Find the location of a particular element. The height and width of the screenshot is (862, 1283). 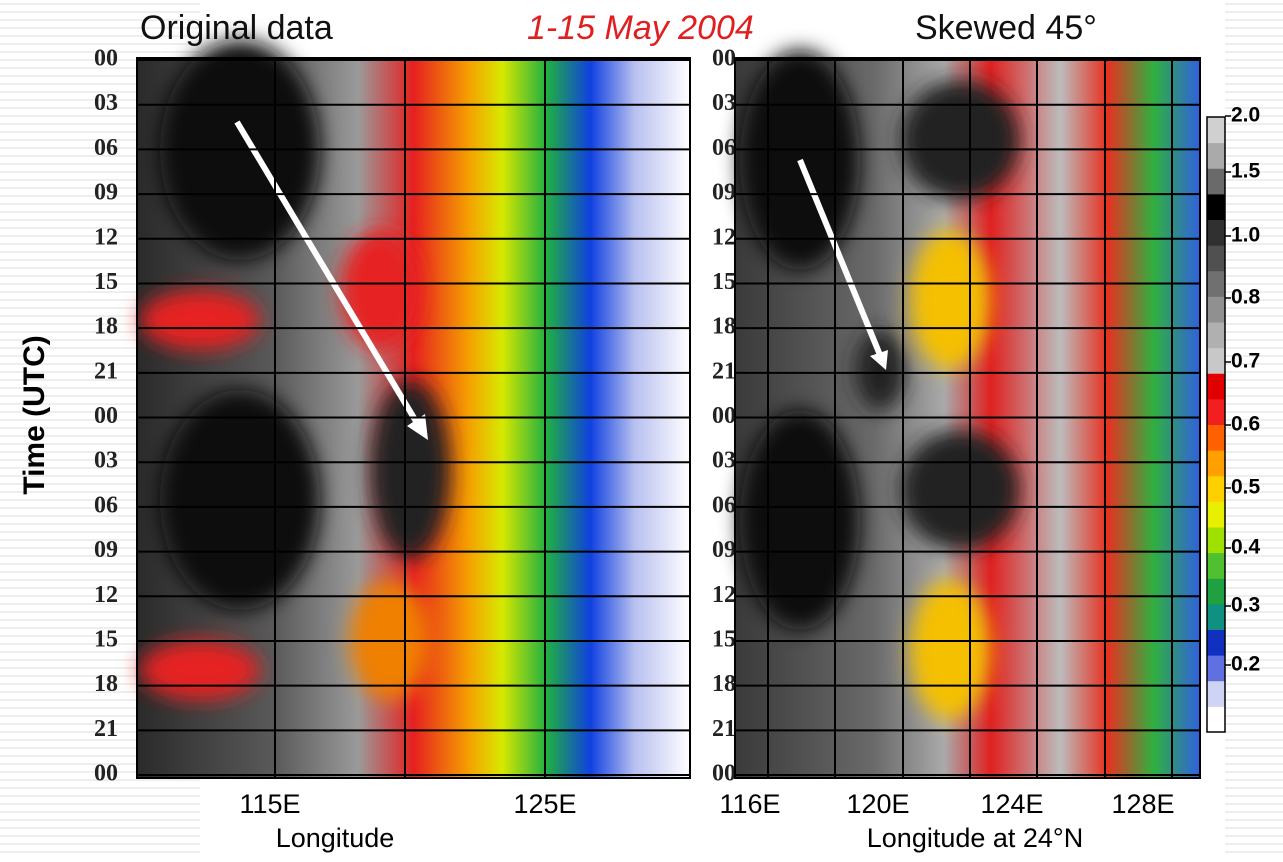

colorbar-label: 0.8 is located at coordinates (1246, 297).